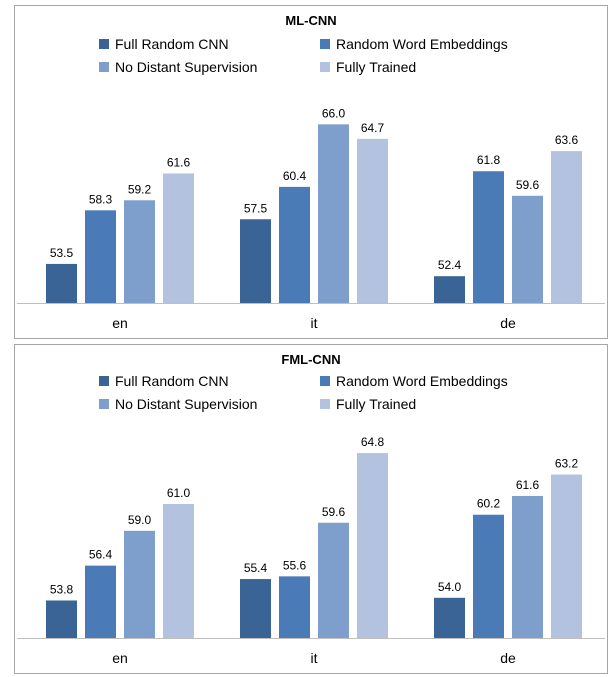 This screenshot has width=611, height=677. What do you see at coordinates (450, 587) in the screenshot?
I see `bar-value-label: 54.0` at bounding box center [450, 587].